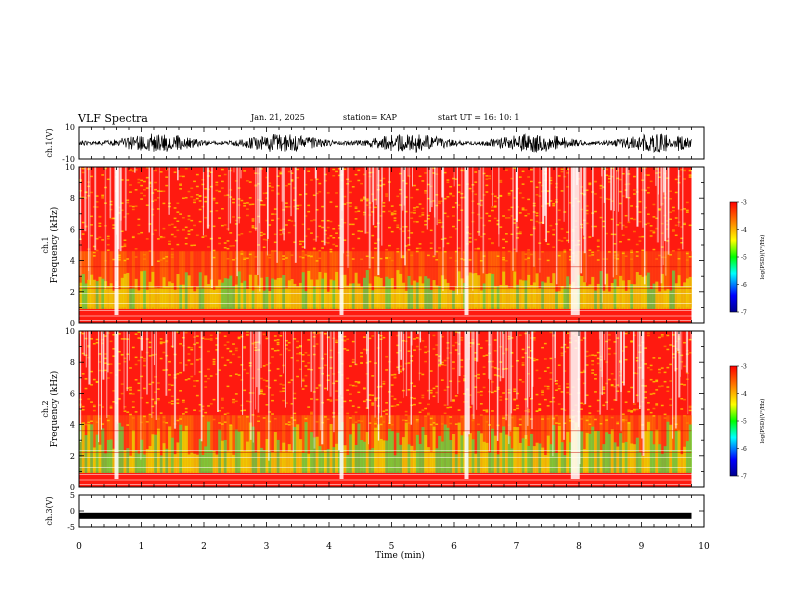  What do you see at coordinates (113, 118) in the screenshot?
I see `chart-title: VLF Spectra` at bounding box center [113, 118].